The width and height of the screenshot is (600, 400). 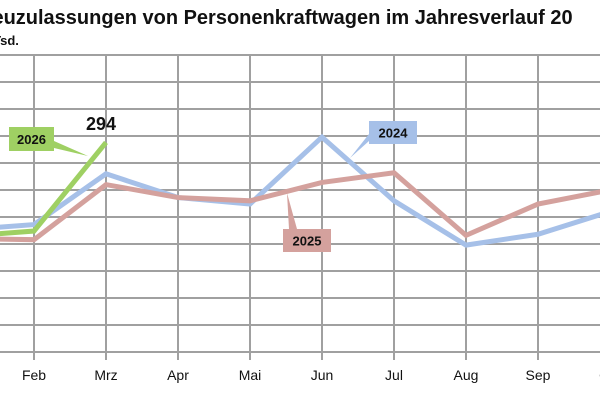 What do you see at coordinates (307, 222) in the screenshot?
I see `callout-2025: 2025` at bounding box center [307, 222].